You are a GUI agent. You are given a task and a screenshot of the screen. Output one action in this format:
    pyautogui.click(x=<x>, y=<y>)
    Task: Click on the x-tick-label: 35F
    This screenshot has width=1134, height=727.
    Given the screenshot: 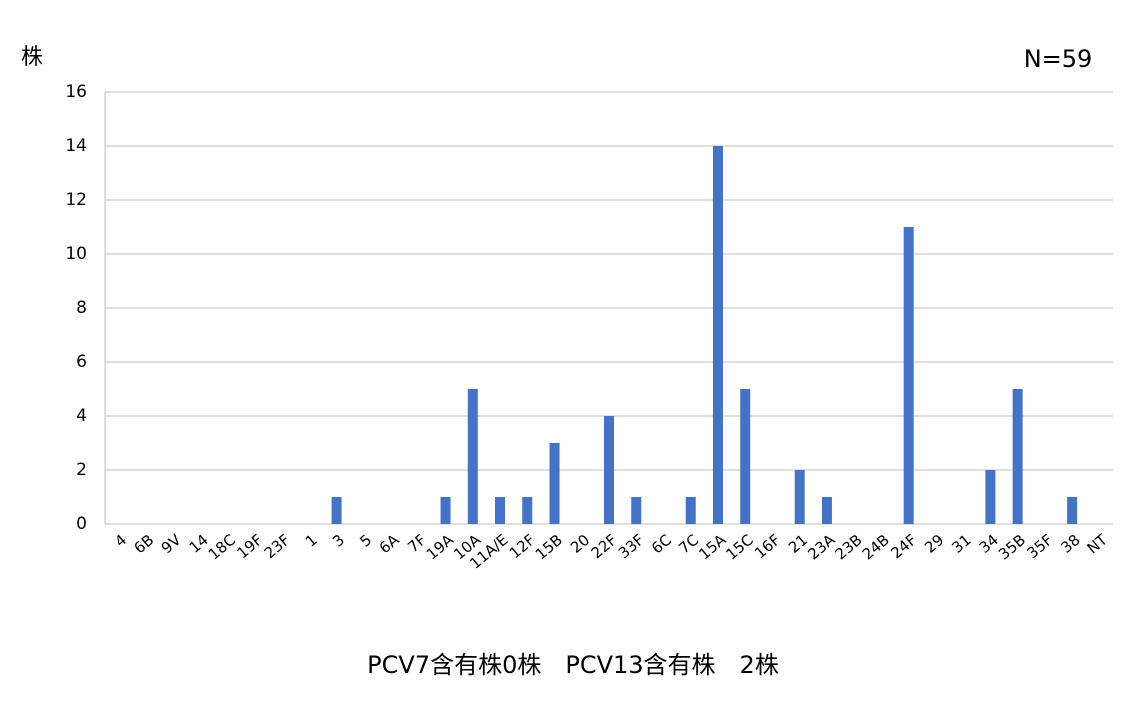 What is the action you would take?
    pyautogui.click(x=1040, y=547)
    